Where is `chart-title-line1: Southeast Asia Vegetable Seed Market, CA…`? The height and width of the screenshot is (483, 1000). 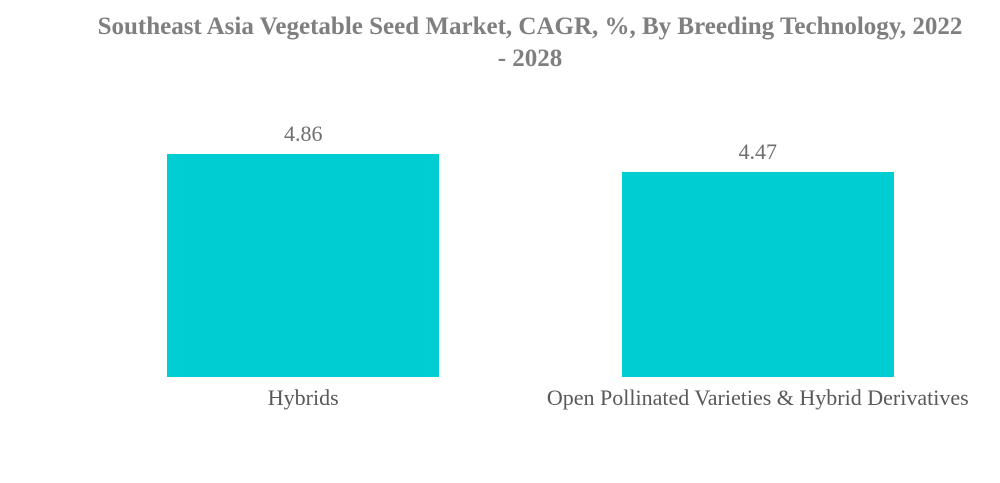 chart-title-line1: Southeast Asia Vegetable Seed Market, CA… is located at coordinates (530, 26).